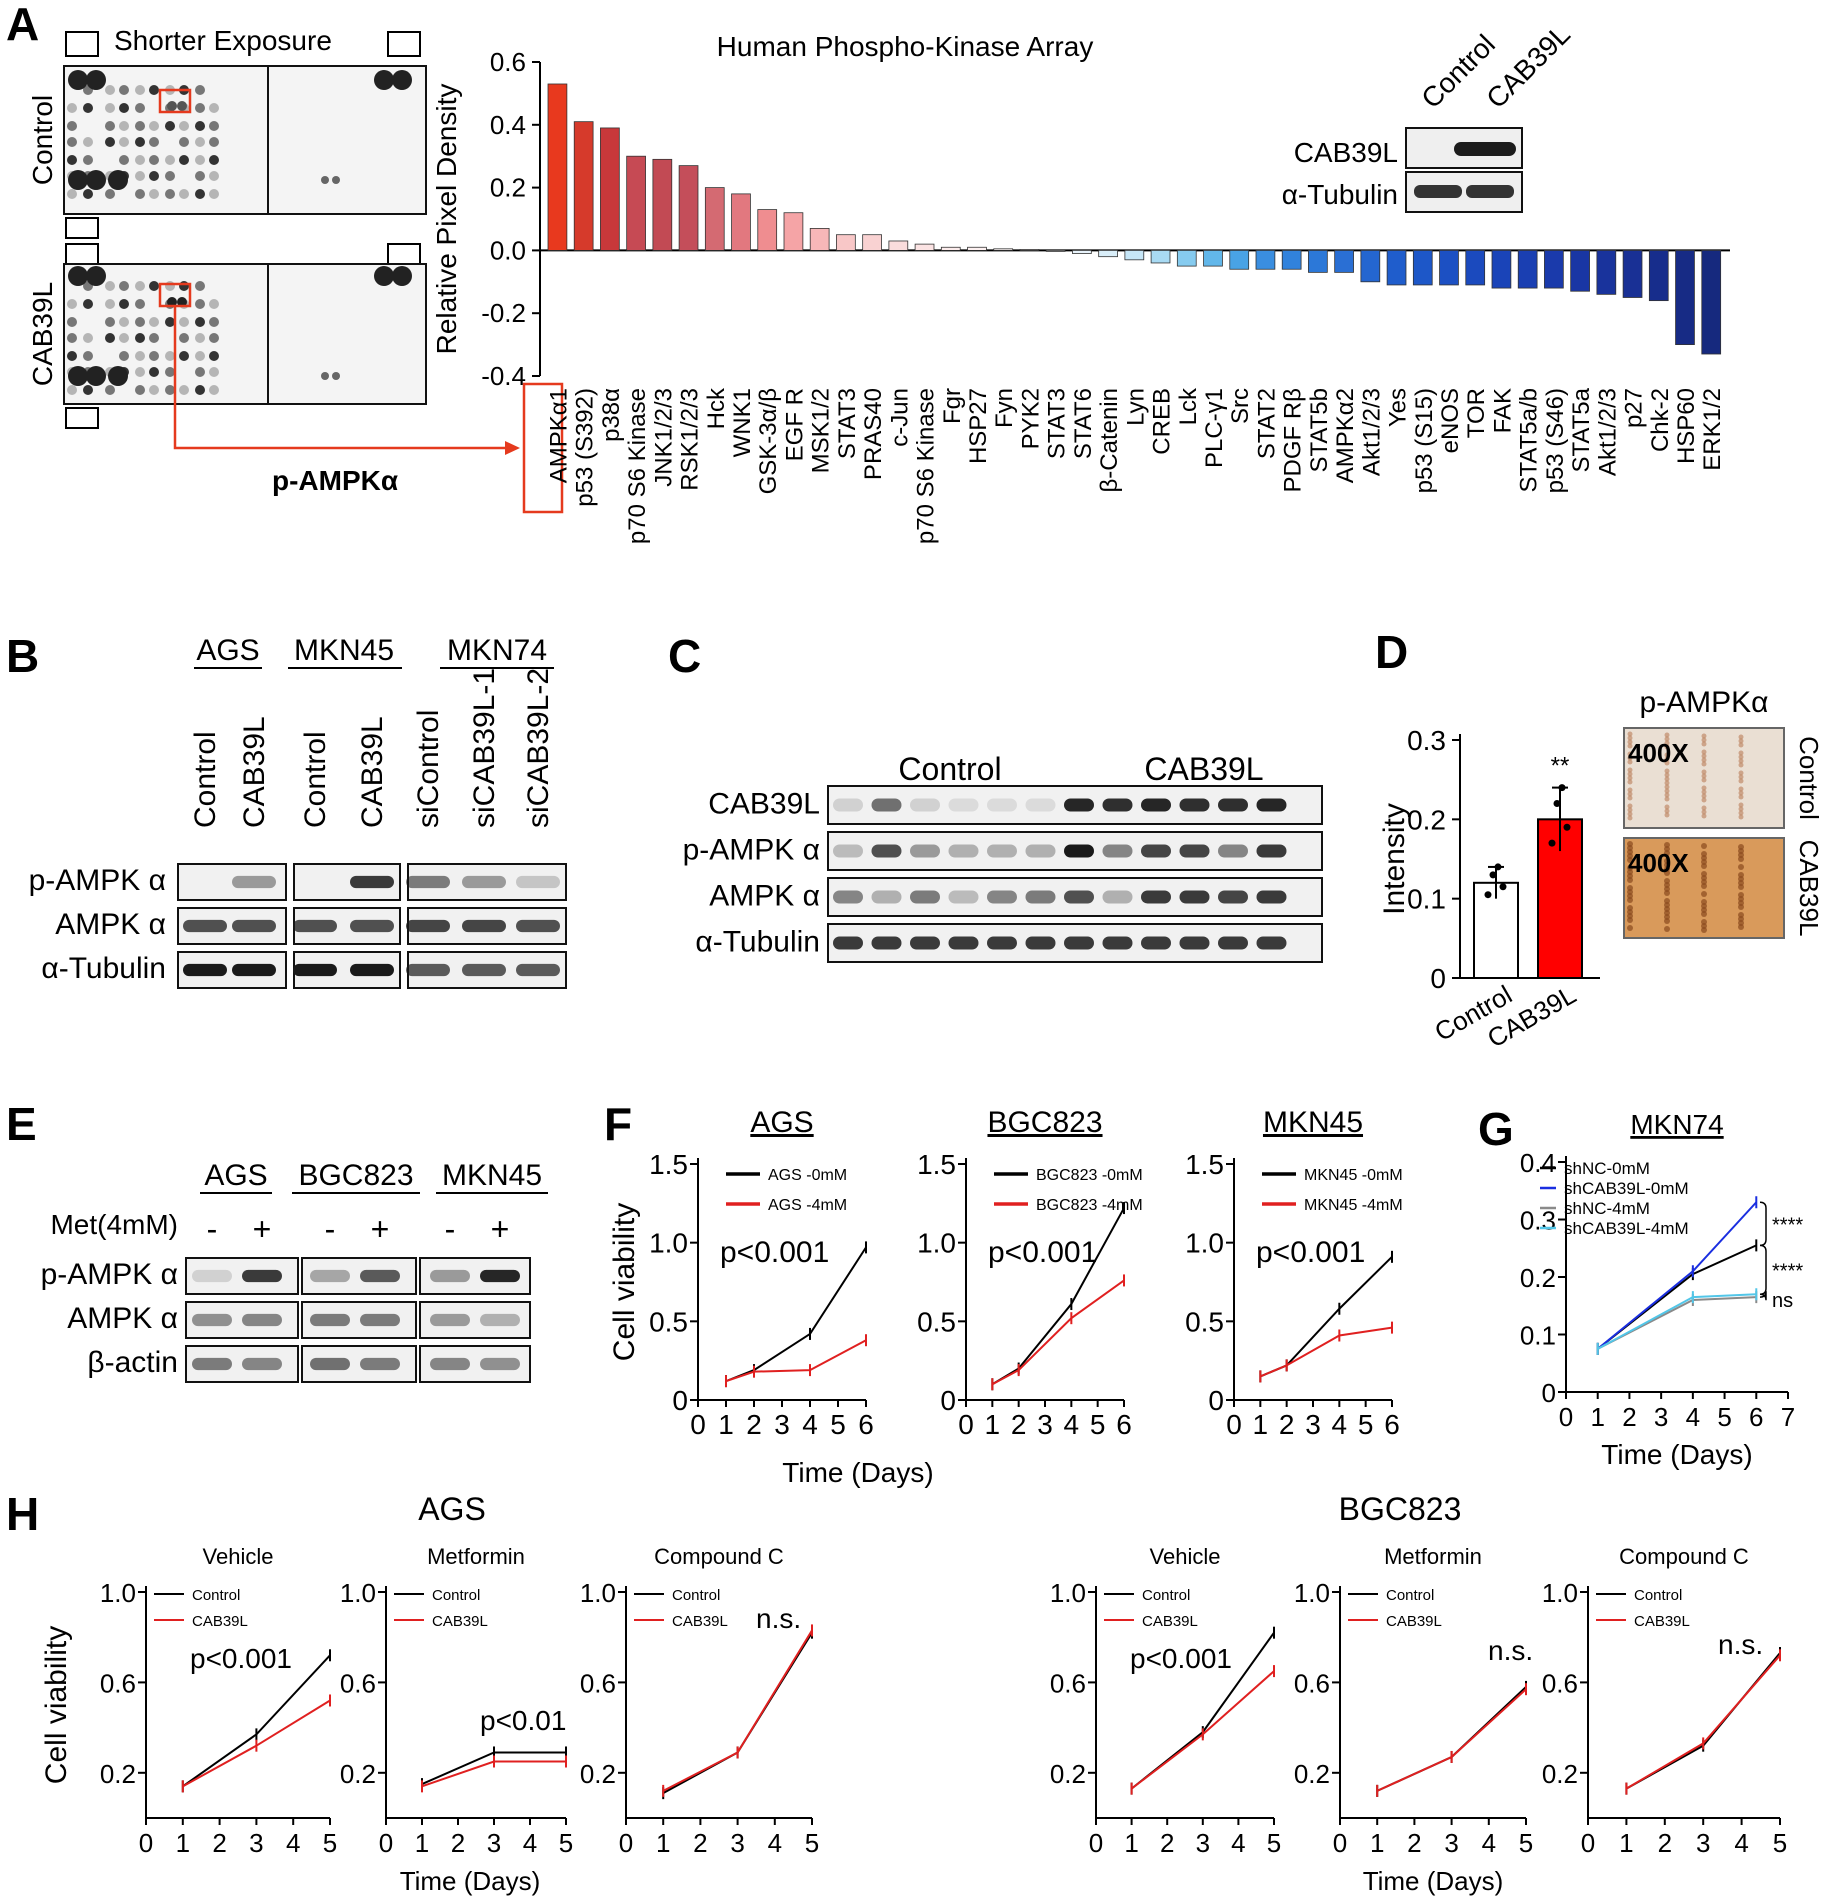 This screenshot has height=1898, width=1824. I want to click on category-label: PDGF Rβ, so click(1293, 440).